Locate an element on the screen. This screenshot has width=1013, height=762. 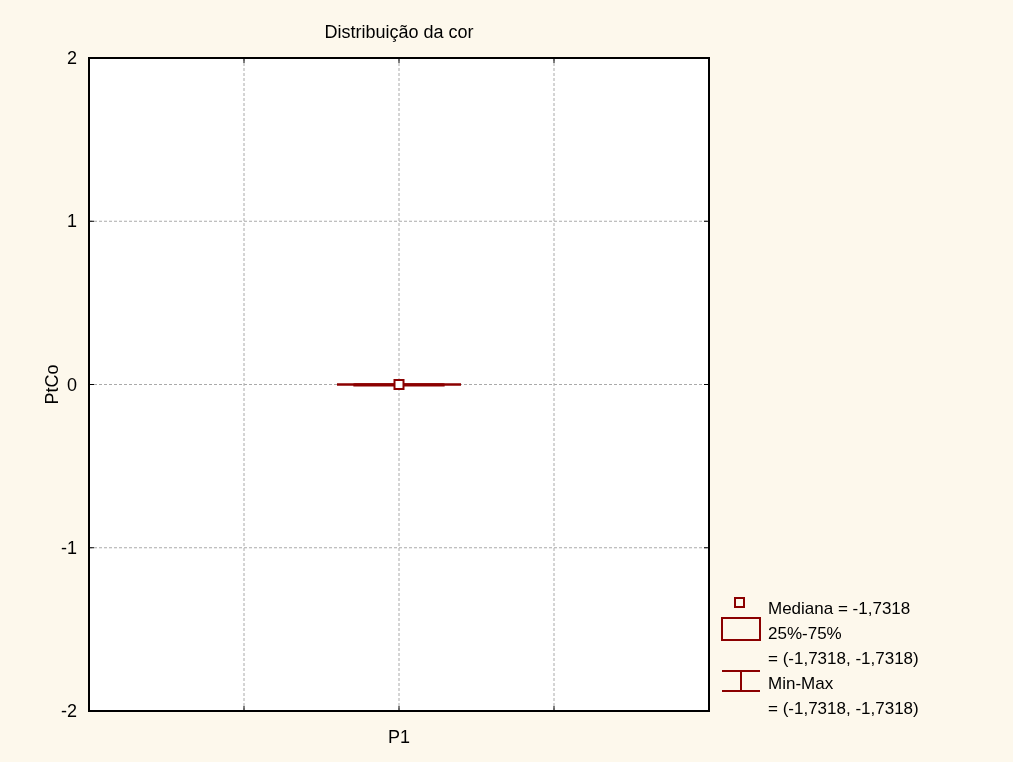
x-tick-label: P1 is located at coordinates (399, 737).